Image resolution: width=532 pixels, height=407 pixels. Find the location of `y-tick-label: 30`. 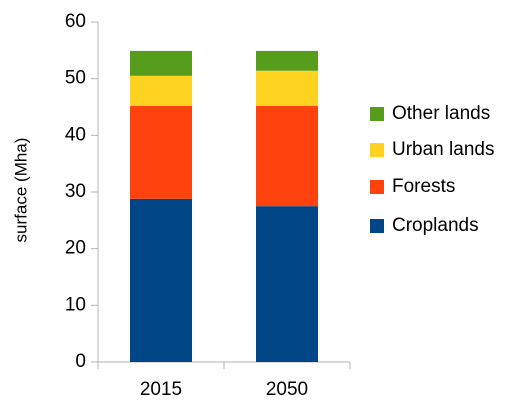

y-tick-label: 30 is located at coordinates (75, 191).